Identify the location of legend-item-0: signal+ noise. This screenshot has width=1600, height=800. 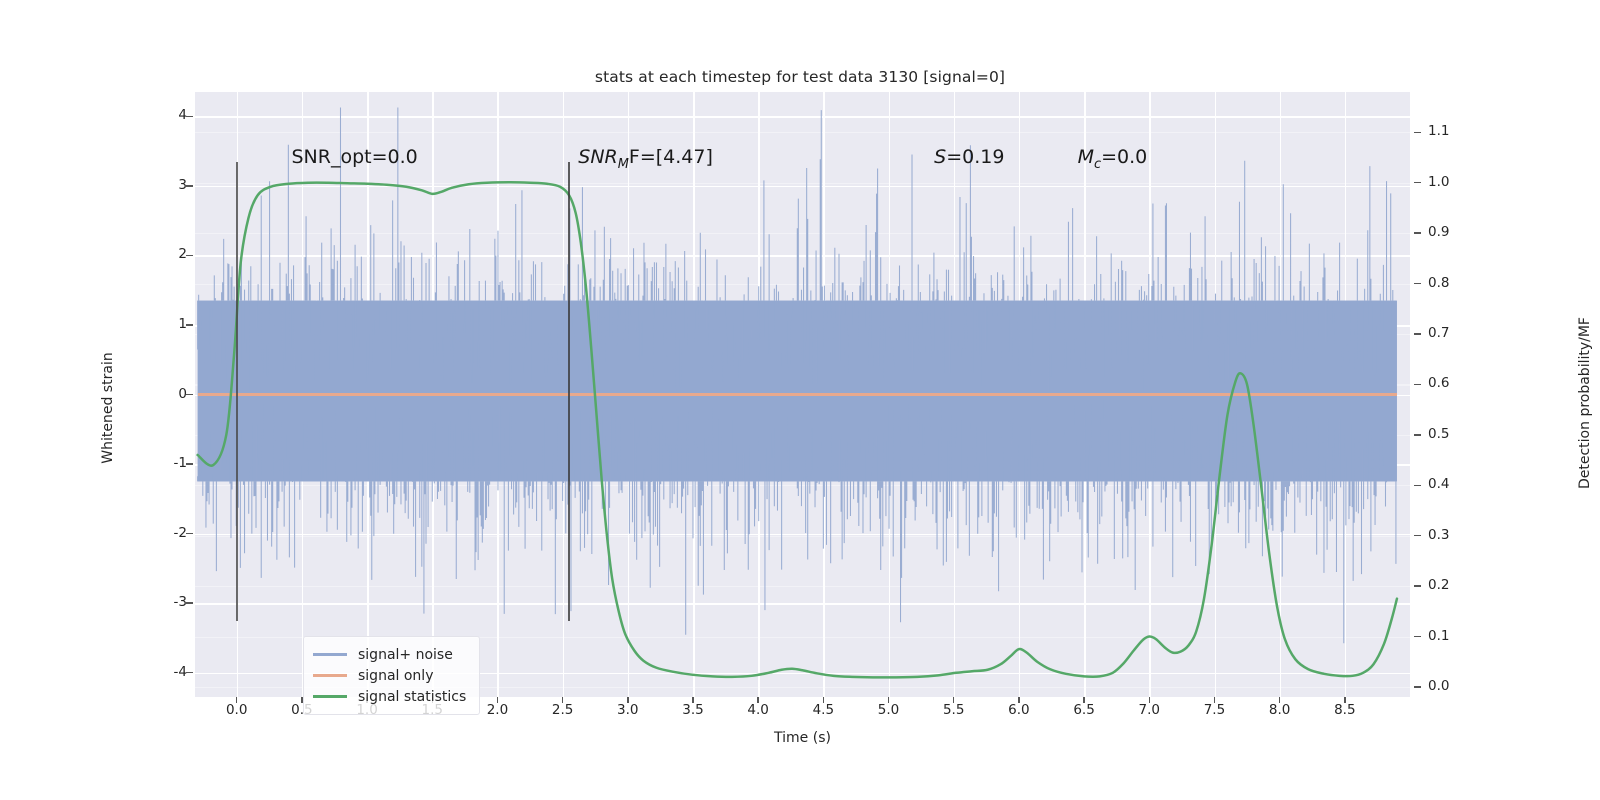
(389, 654).